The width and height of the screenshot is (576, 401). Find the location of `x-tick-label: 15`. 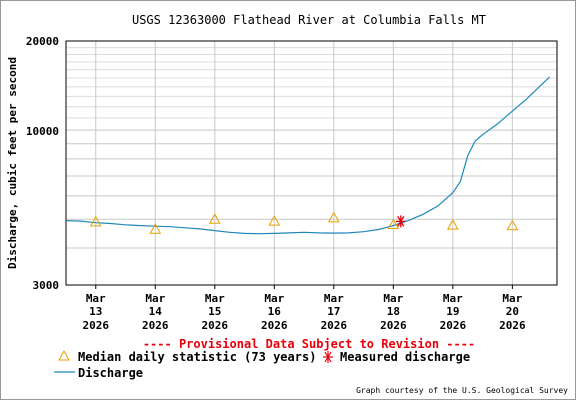

x-tick-label: 15 is located at coordinates (214, 311).